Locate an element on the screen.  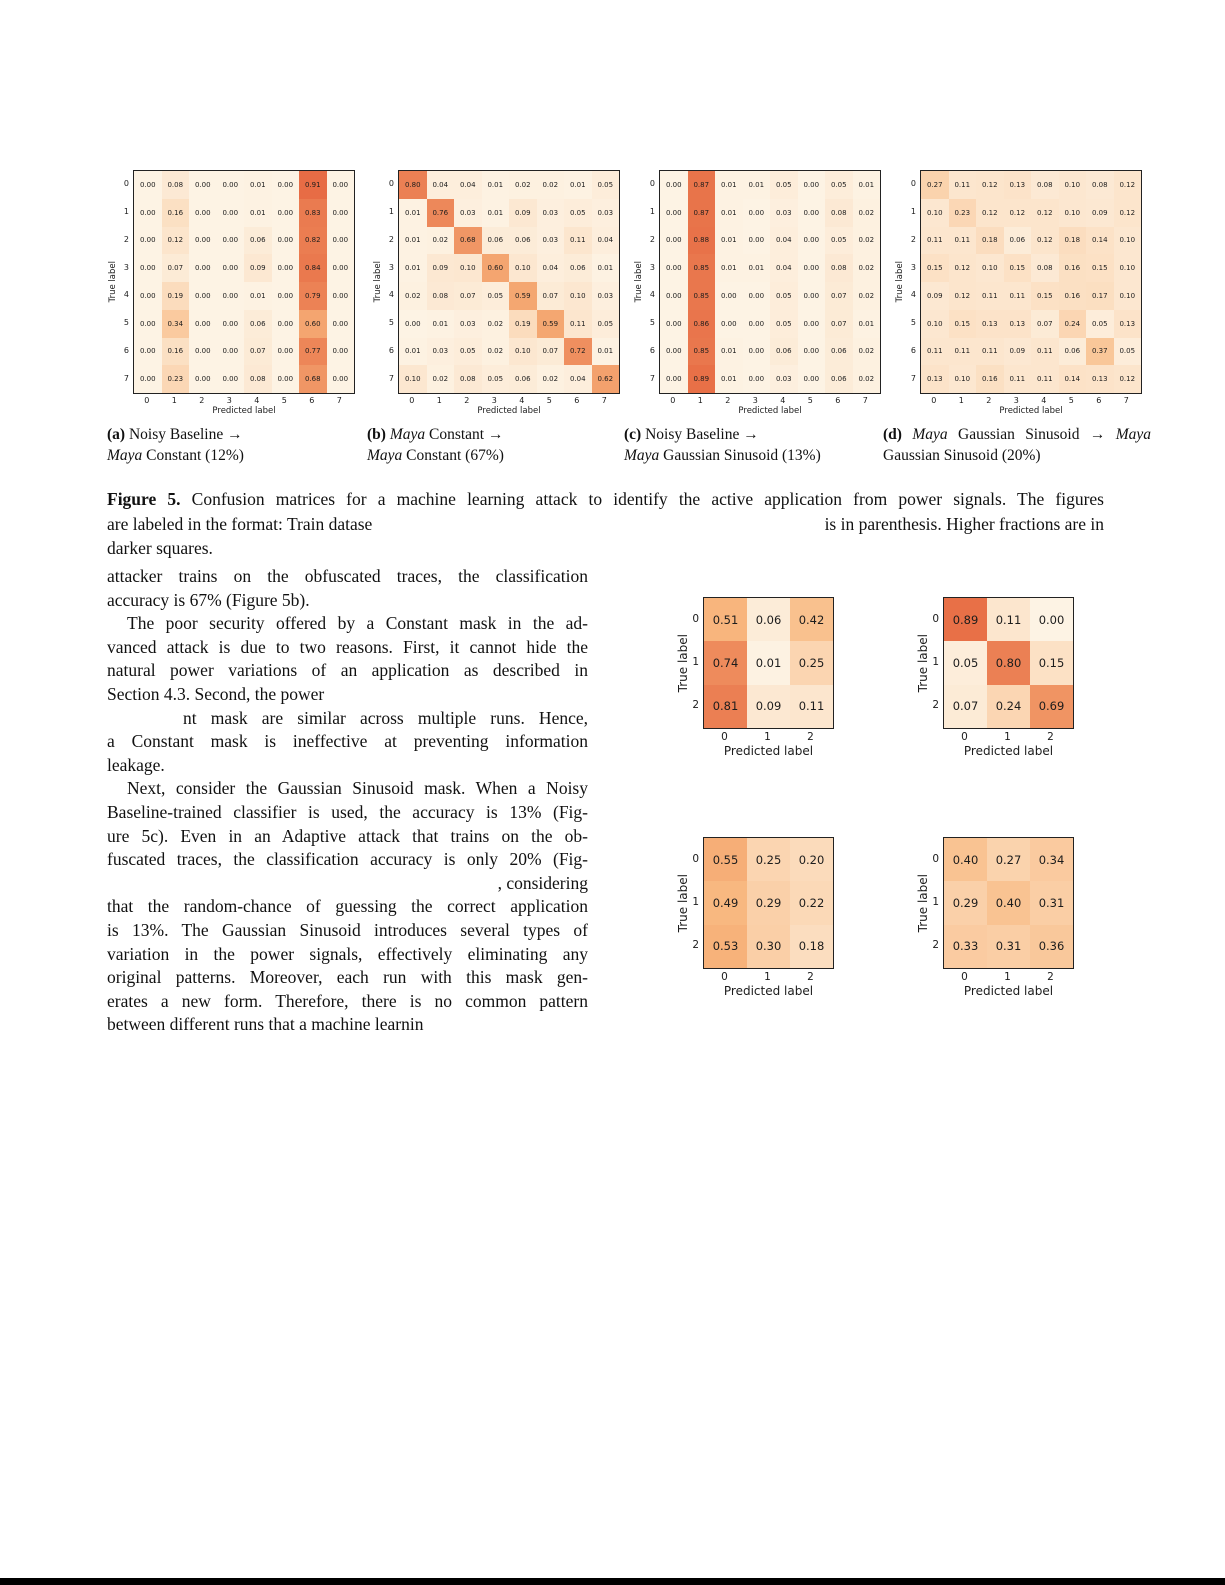
heatmap-cell: 0.59 is located at coordinates (550, 323).